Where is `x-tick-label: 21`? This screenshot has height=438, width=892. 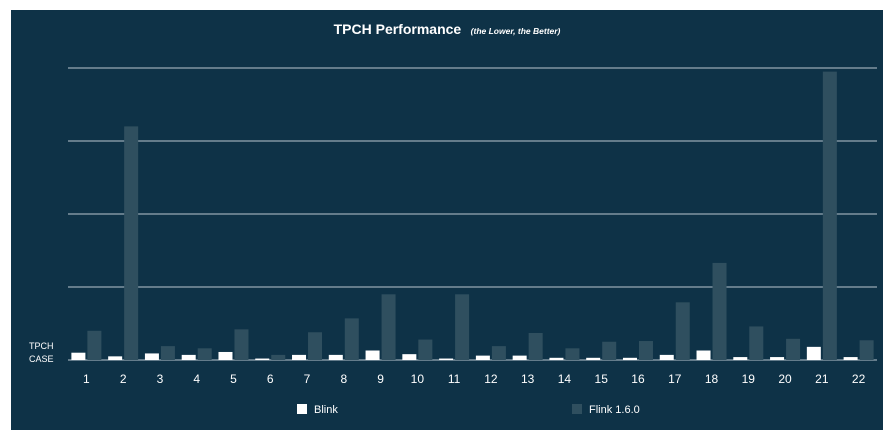
x-tick-label: 21 is located at coordinates (822, 379).